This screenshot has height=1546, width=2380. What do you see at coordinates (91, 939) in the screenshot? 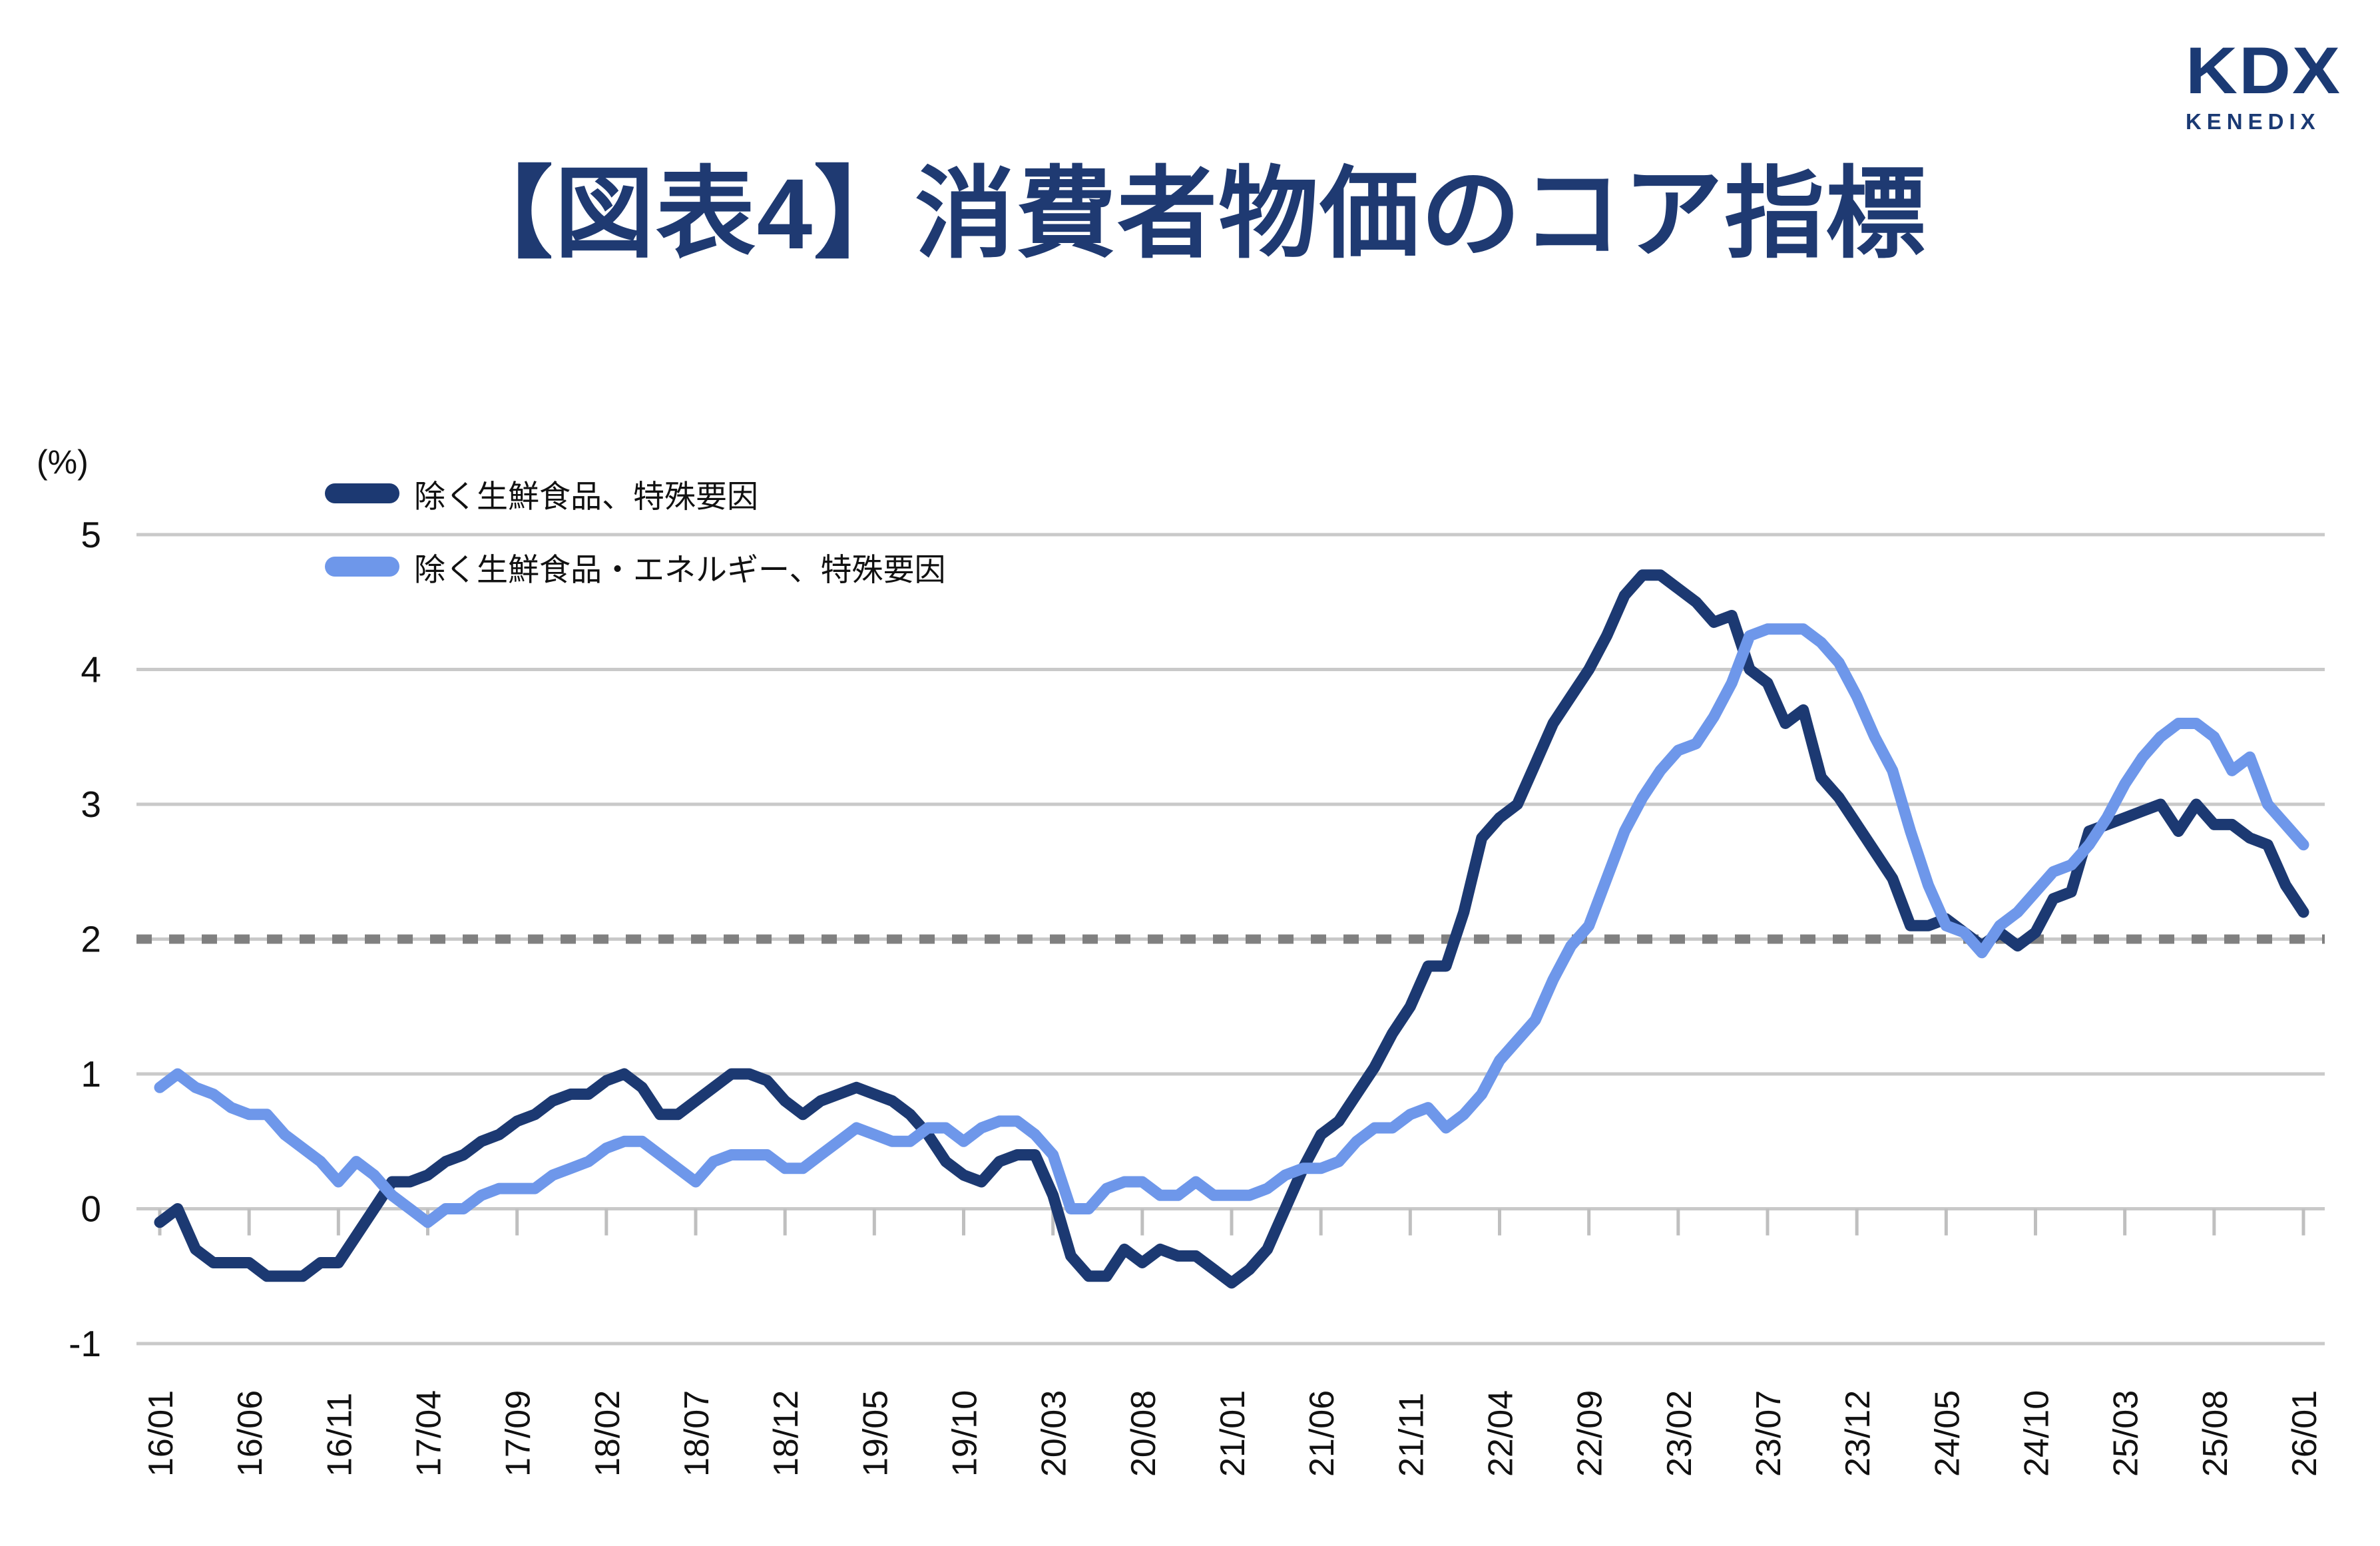
I see `y-tick-label: 2` at bounding box center [91, 939].